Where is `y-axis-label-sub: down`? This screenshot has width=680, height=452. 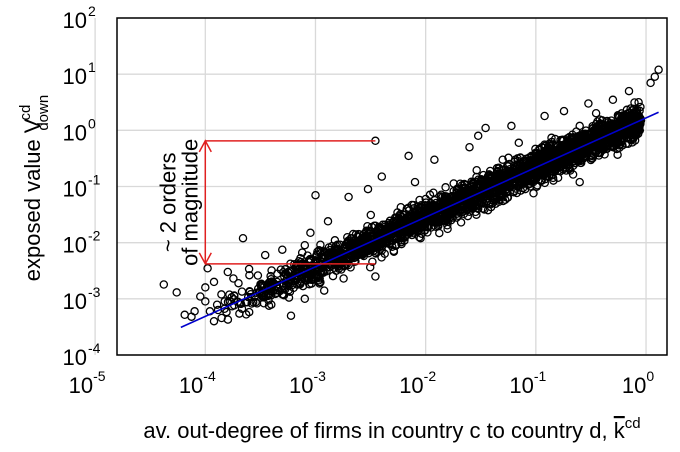 y-axis-label-sub: down is located at coordinates (43, 113).